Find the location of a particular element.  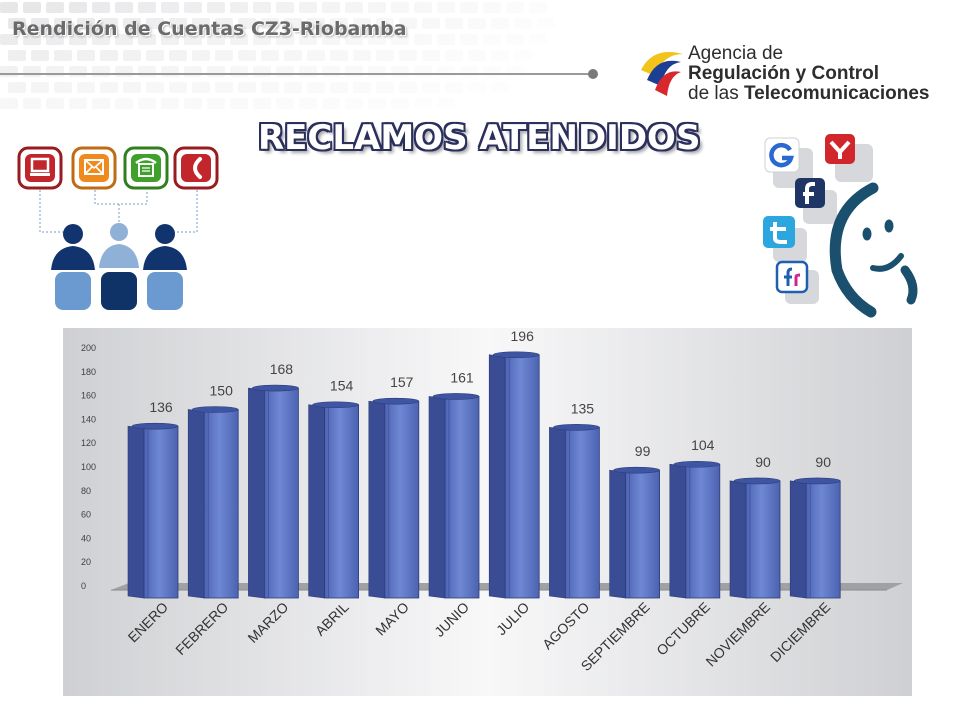

y-tick-label: 60 is located at coordinates (86, 515).